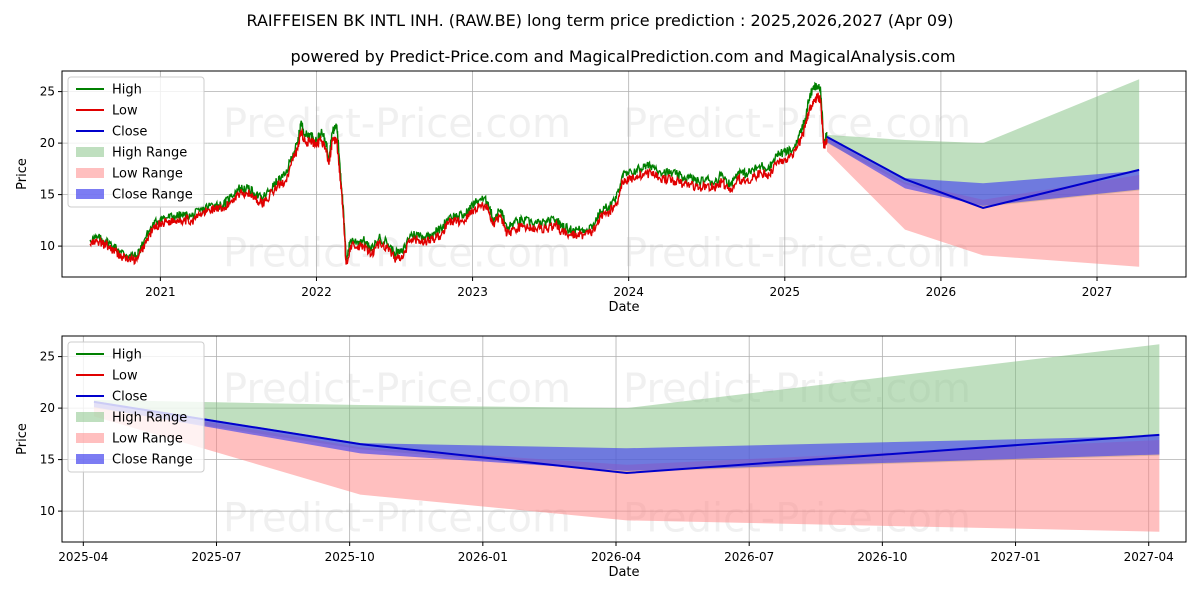  Describe the element at coordinates (785, 292) in the screenshot. I see `x-tick-label: 2025` at that location.